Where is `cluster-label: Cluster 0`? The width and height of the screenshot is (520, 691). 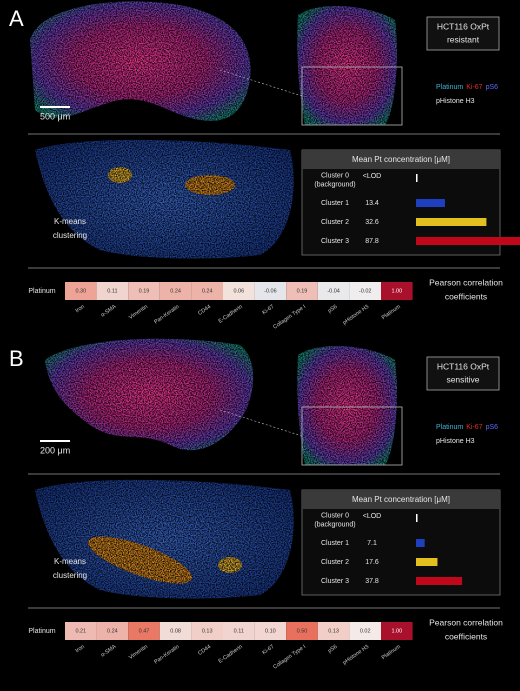 cluster-label: Cluster 0 is located at coordinates (335, 515).